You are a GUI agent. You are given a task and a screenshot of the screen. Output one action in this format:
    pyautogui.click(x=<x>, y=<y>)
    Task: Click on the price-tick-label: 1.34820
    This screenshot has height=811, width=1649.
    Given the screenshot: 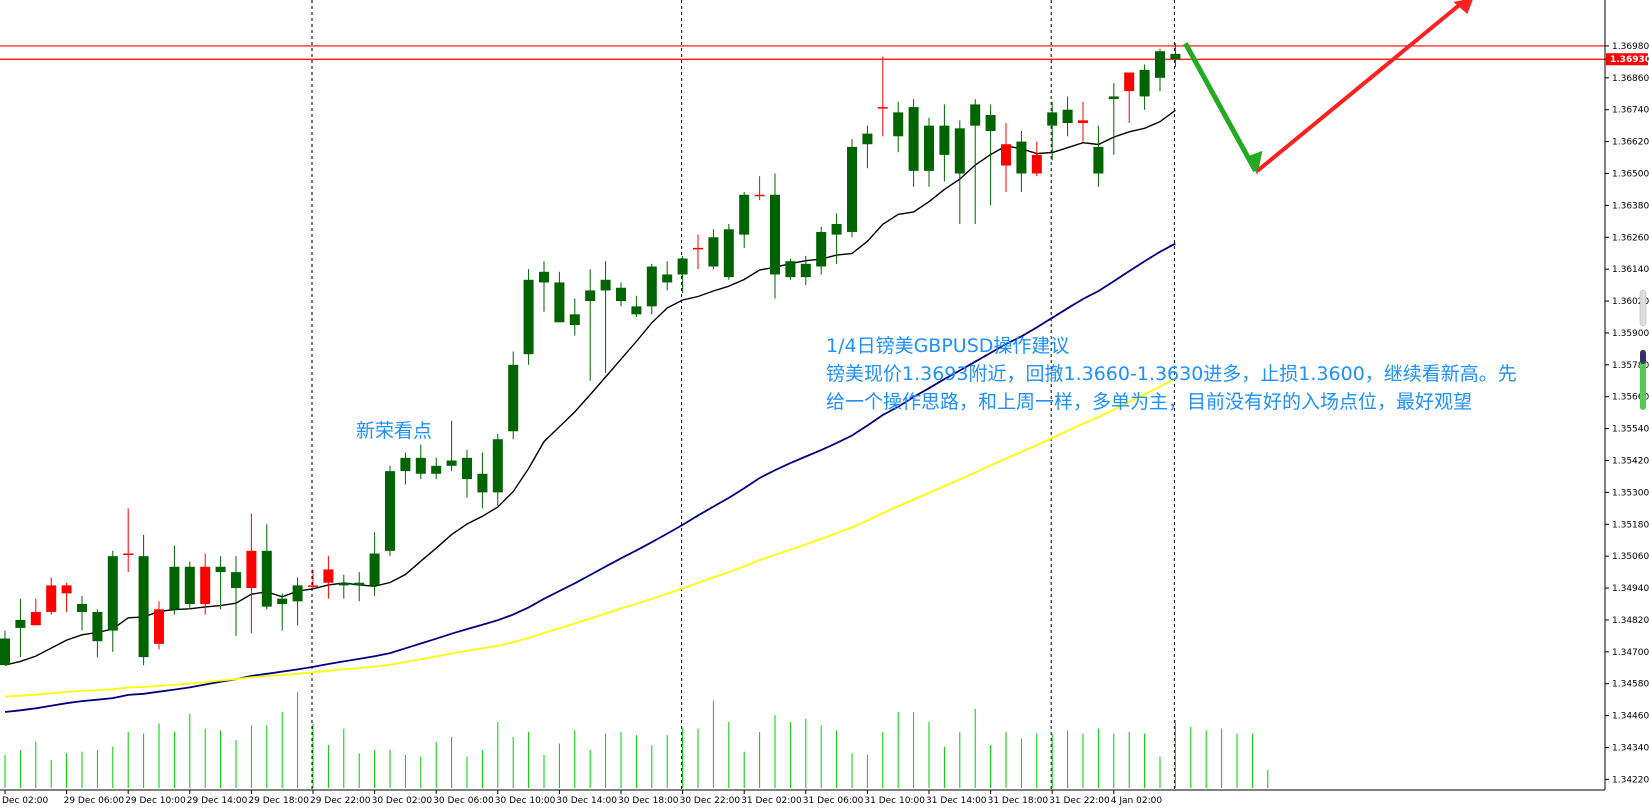 What is the action you would take?
    pyautogui.click(x=1630, y=621)
    